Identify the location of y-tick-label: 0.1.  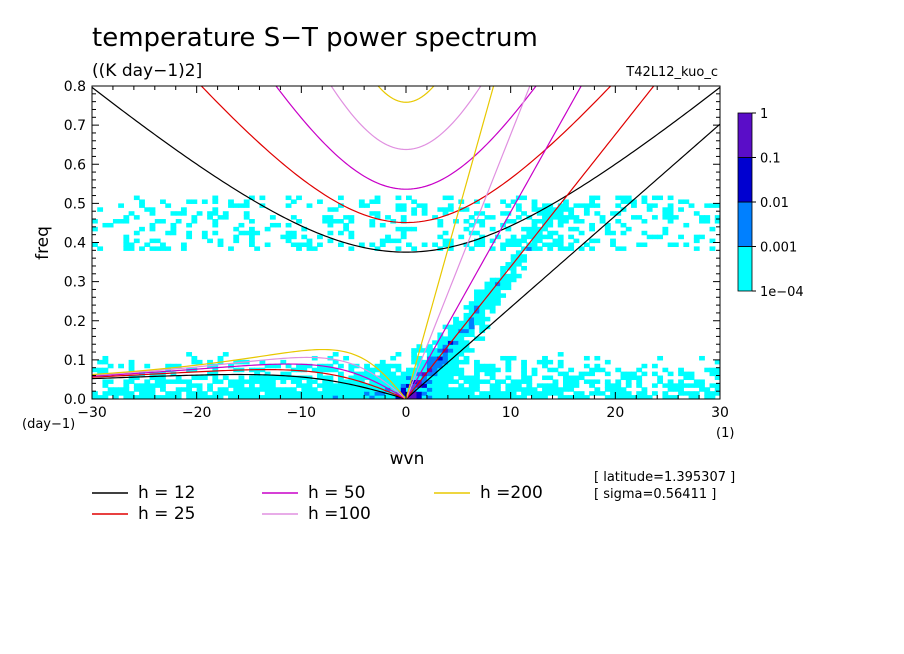
(75, 361).